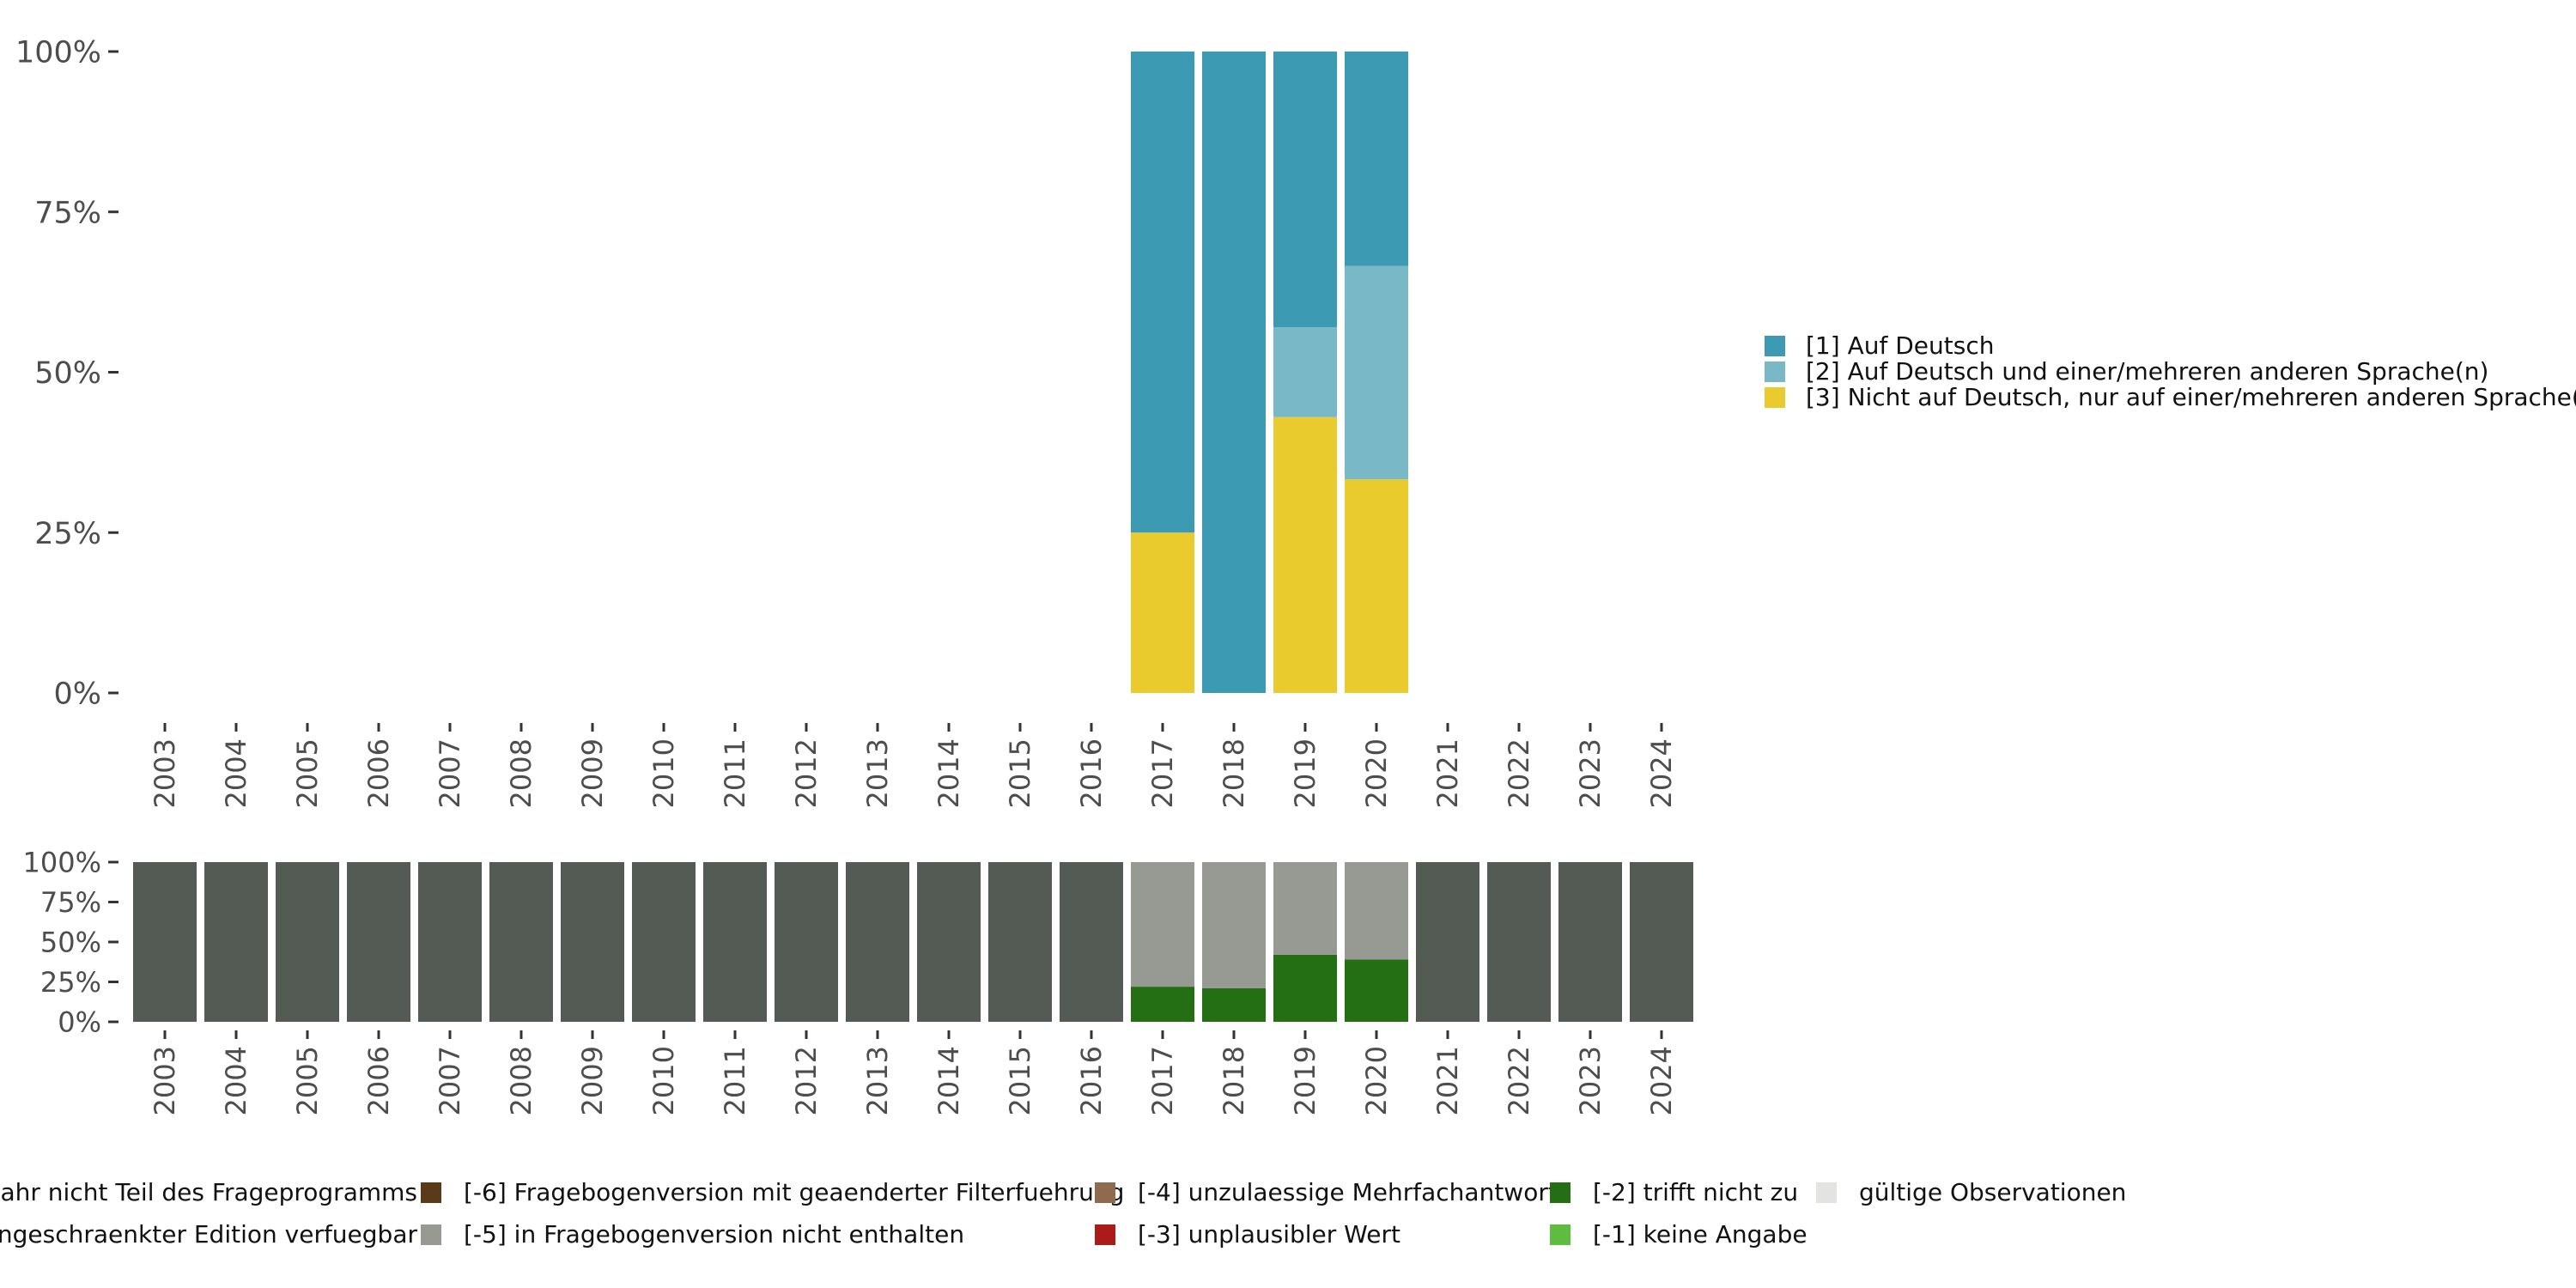  I want to click on legend-label: [-3] unplausibler Wert, so click(1269, 1235).